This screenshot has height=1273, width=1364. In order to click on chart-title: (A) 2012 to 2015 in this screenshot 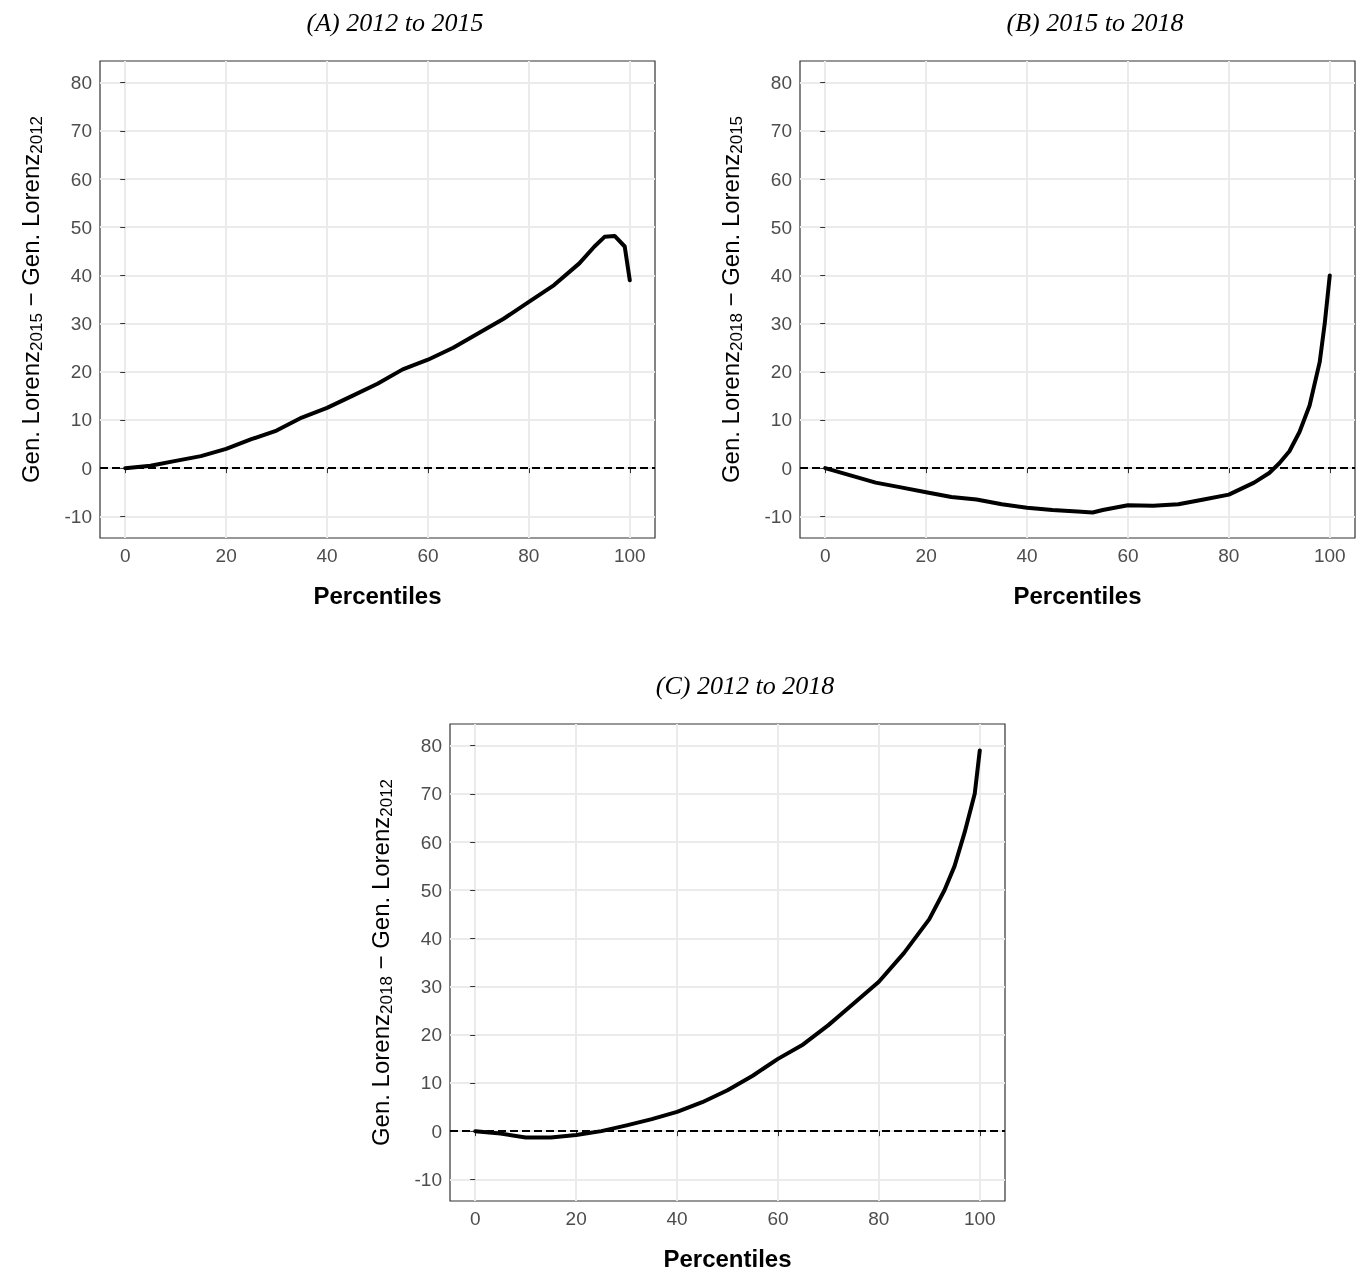, I will do `click(395, 22)`.